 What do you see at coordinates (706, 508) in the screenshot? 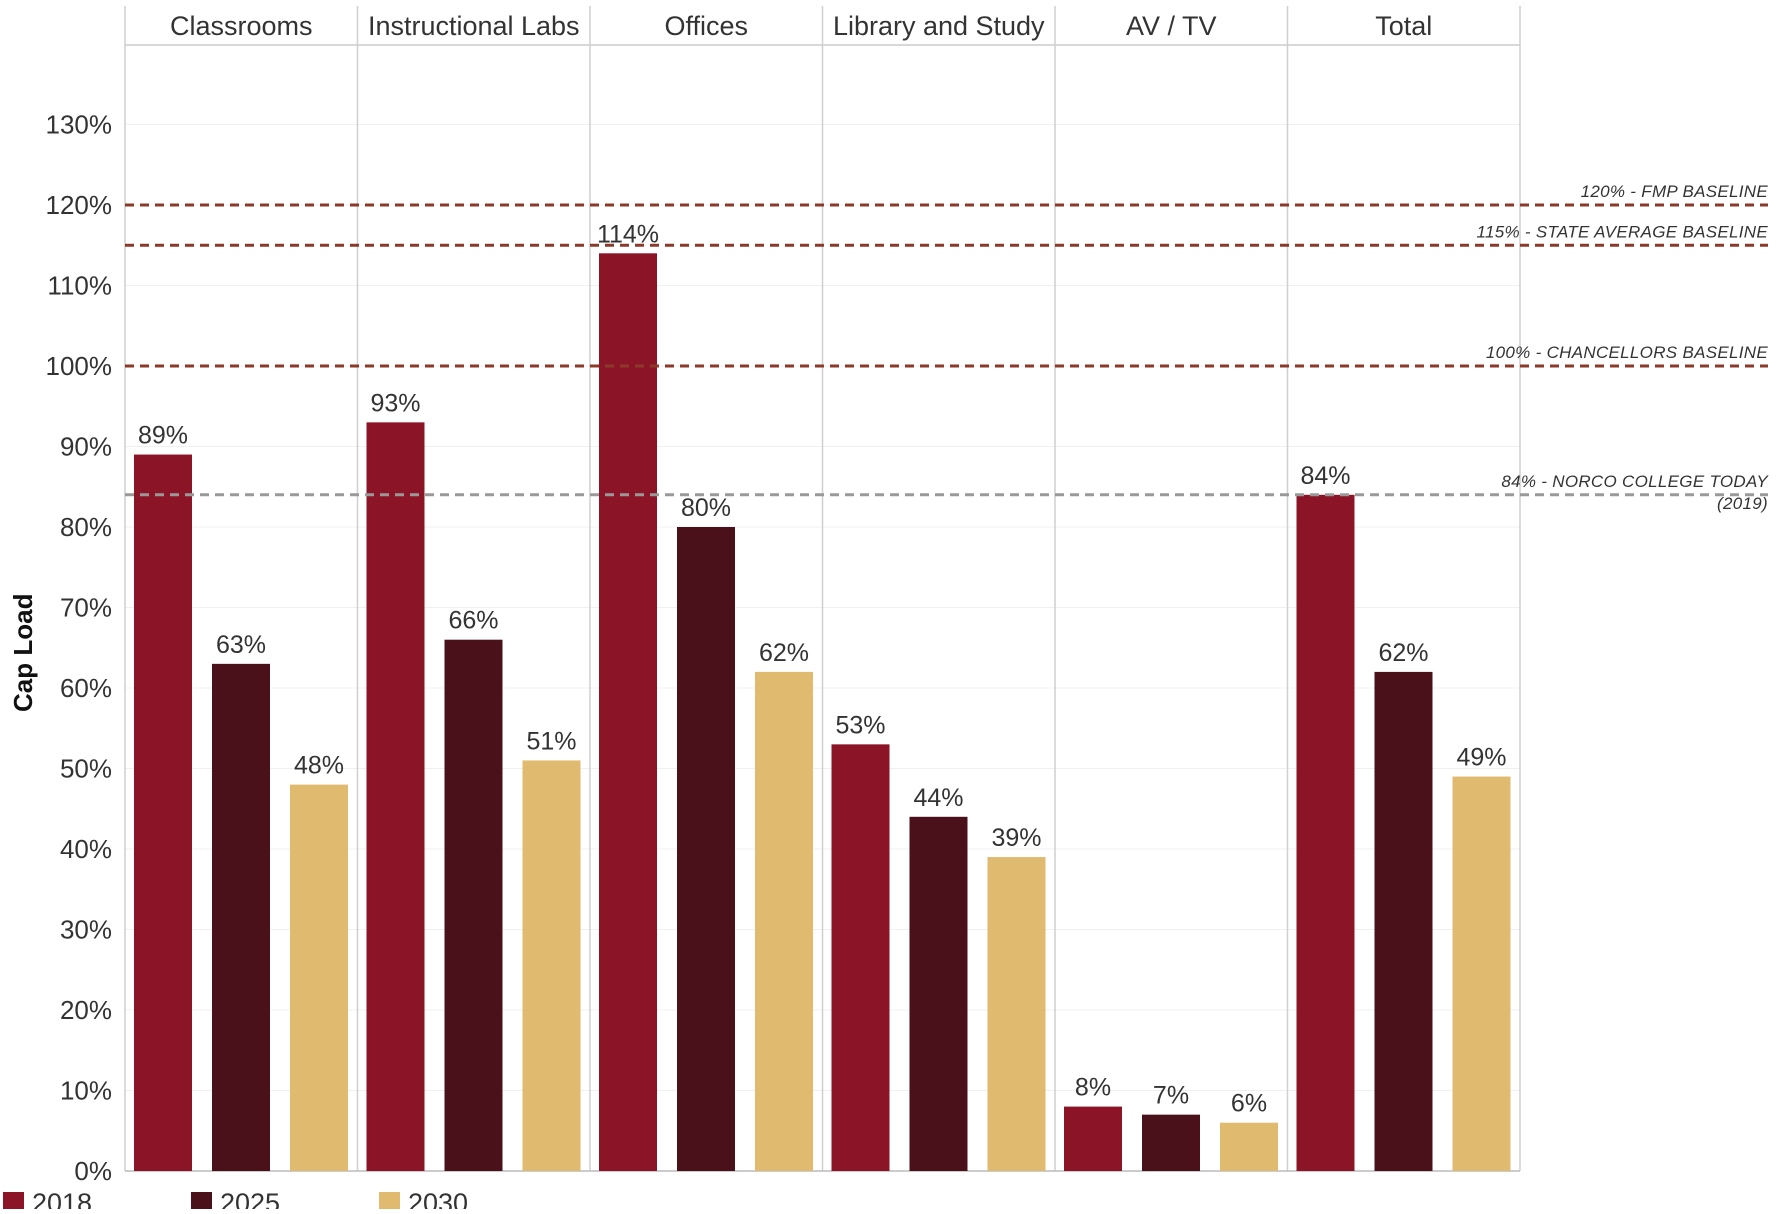
I see `data-label: 80%` at bounding box center [706, 508].